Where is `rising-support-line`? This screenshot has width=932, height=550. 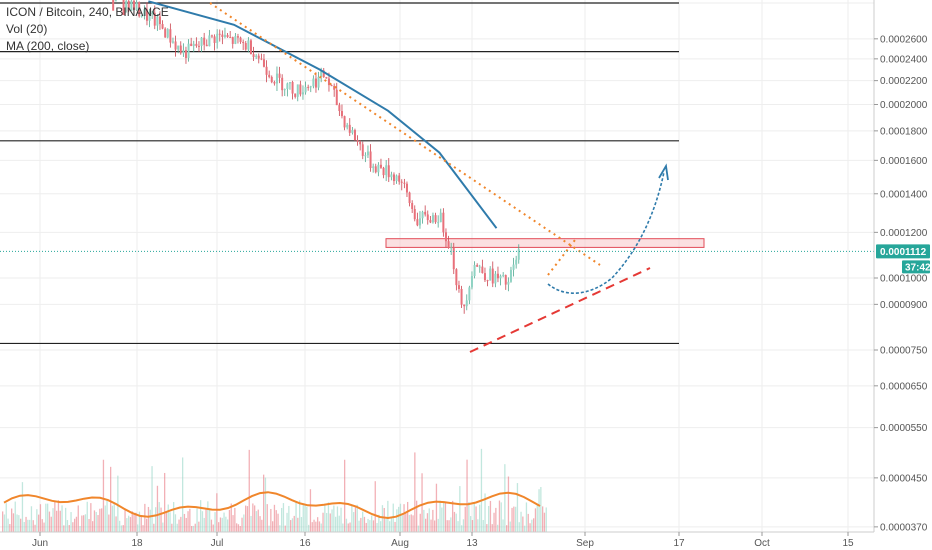
rising-support-line is located at coordinates (560, 310).